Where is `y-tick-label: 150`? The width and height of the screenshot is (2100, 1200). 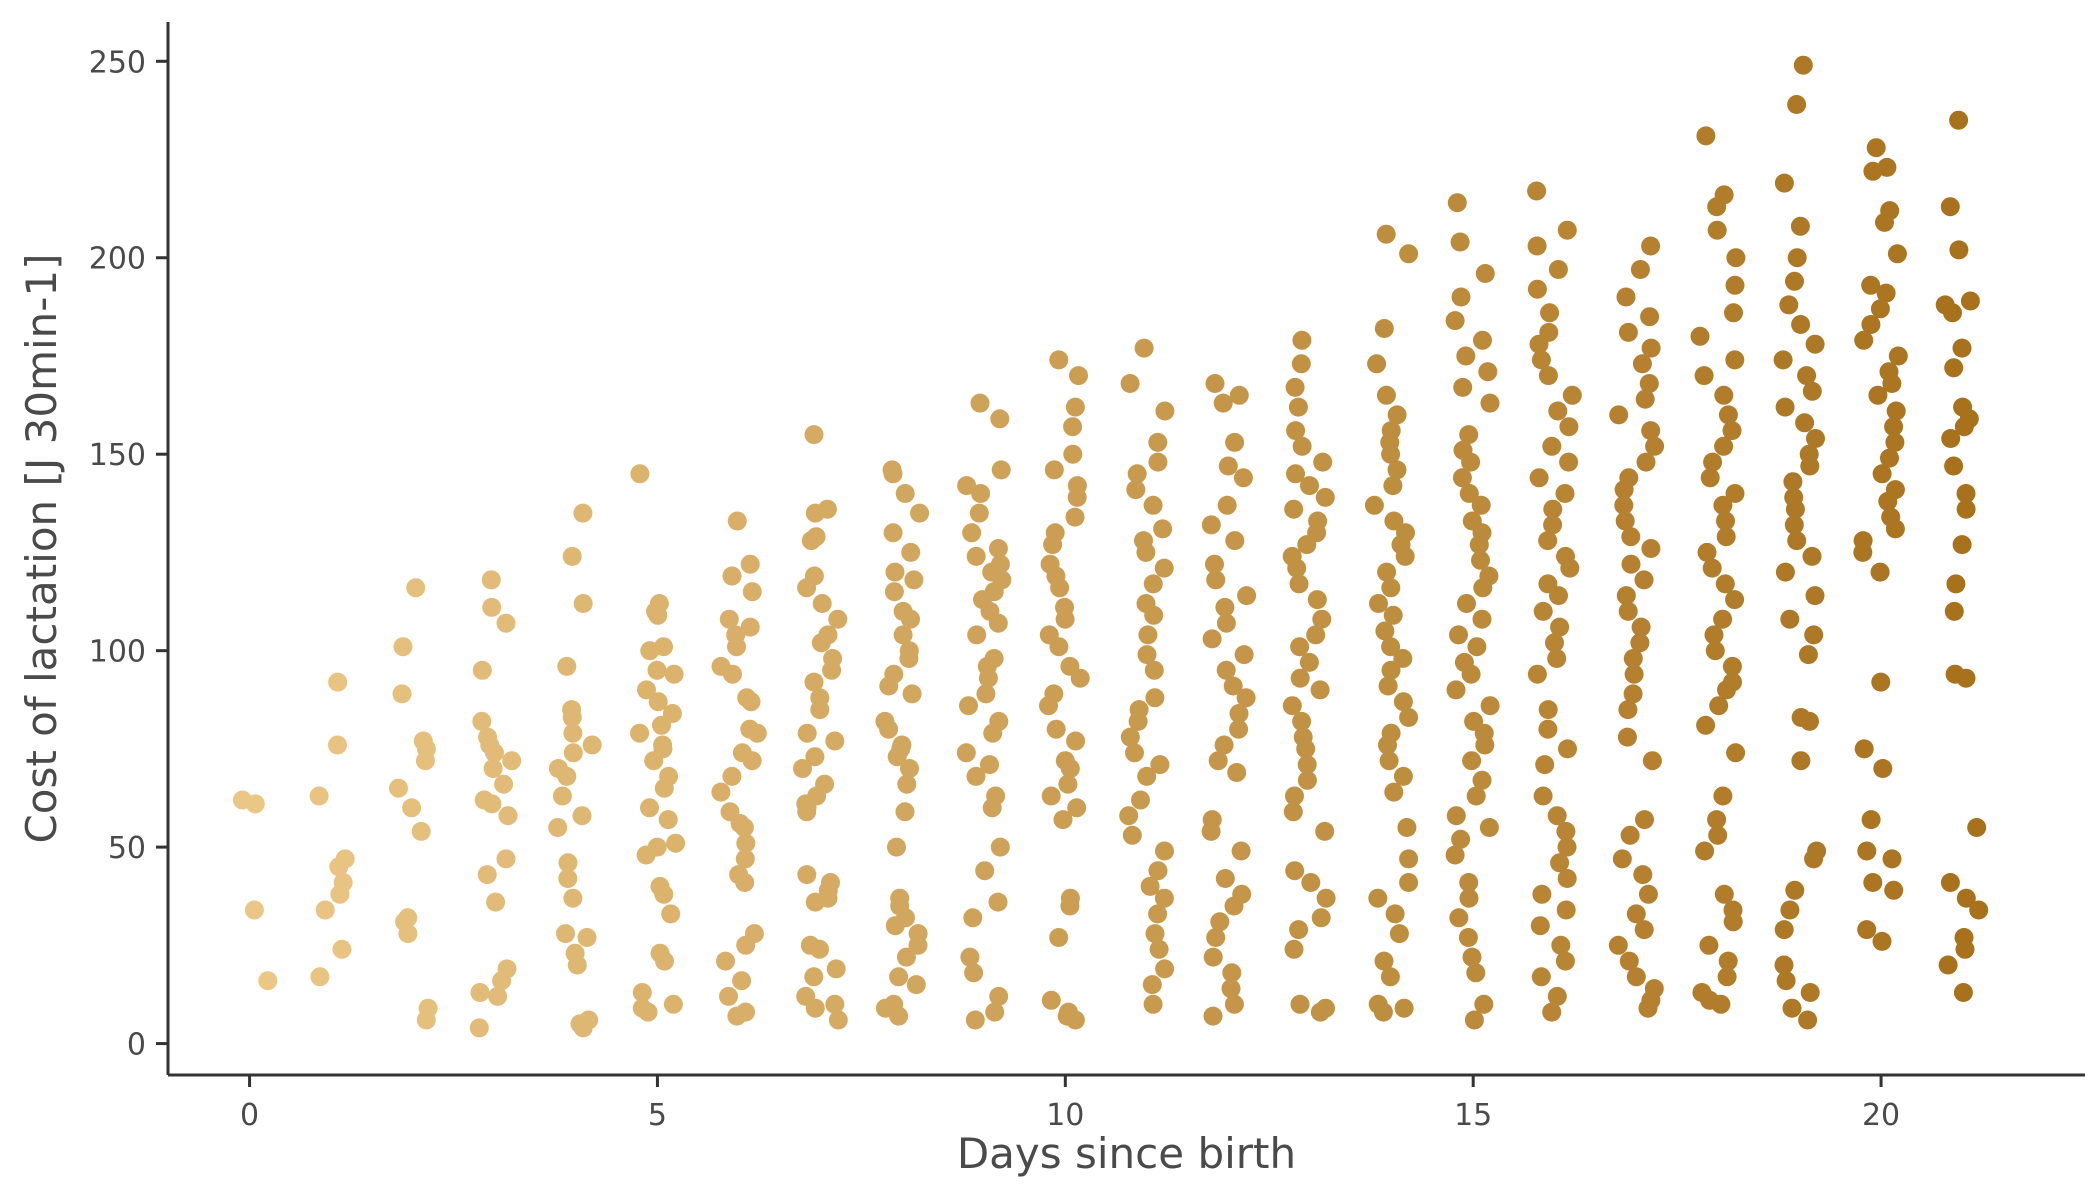 y-tick-label: 150 is located at coordinates (117, 455).